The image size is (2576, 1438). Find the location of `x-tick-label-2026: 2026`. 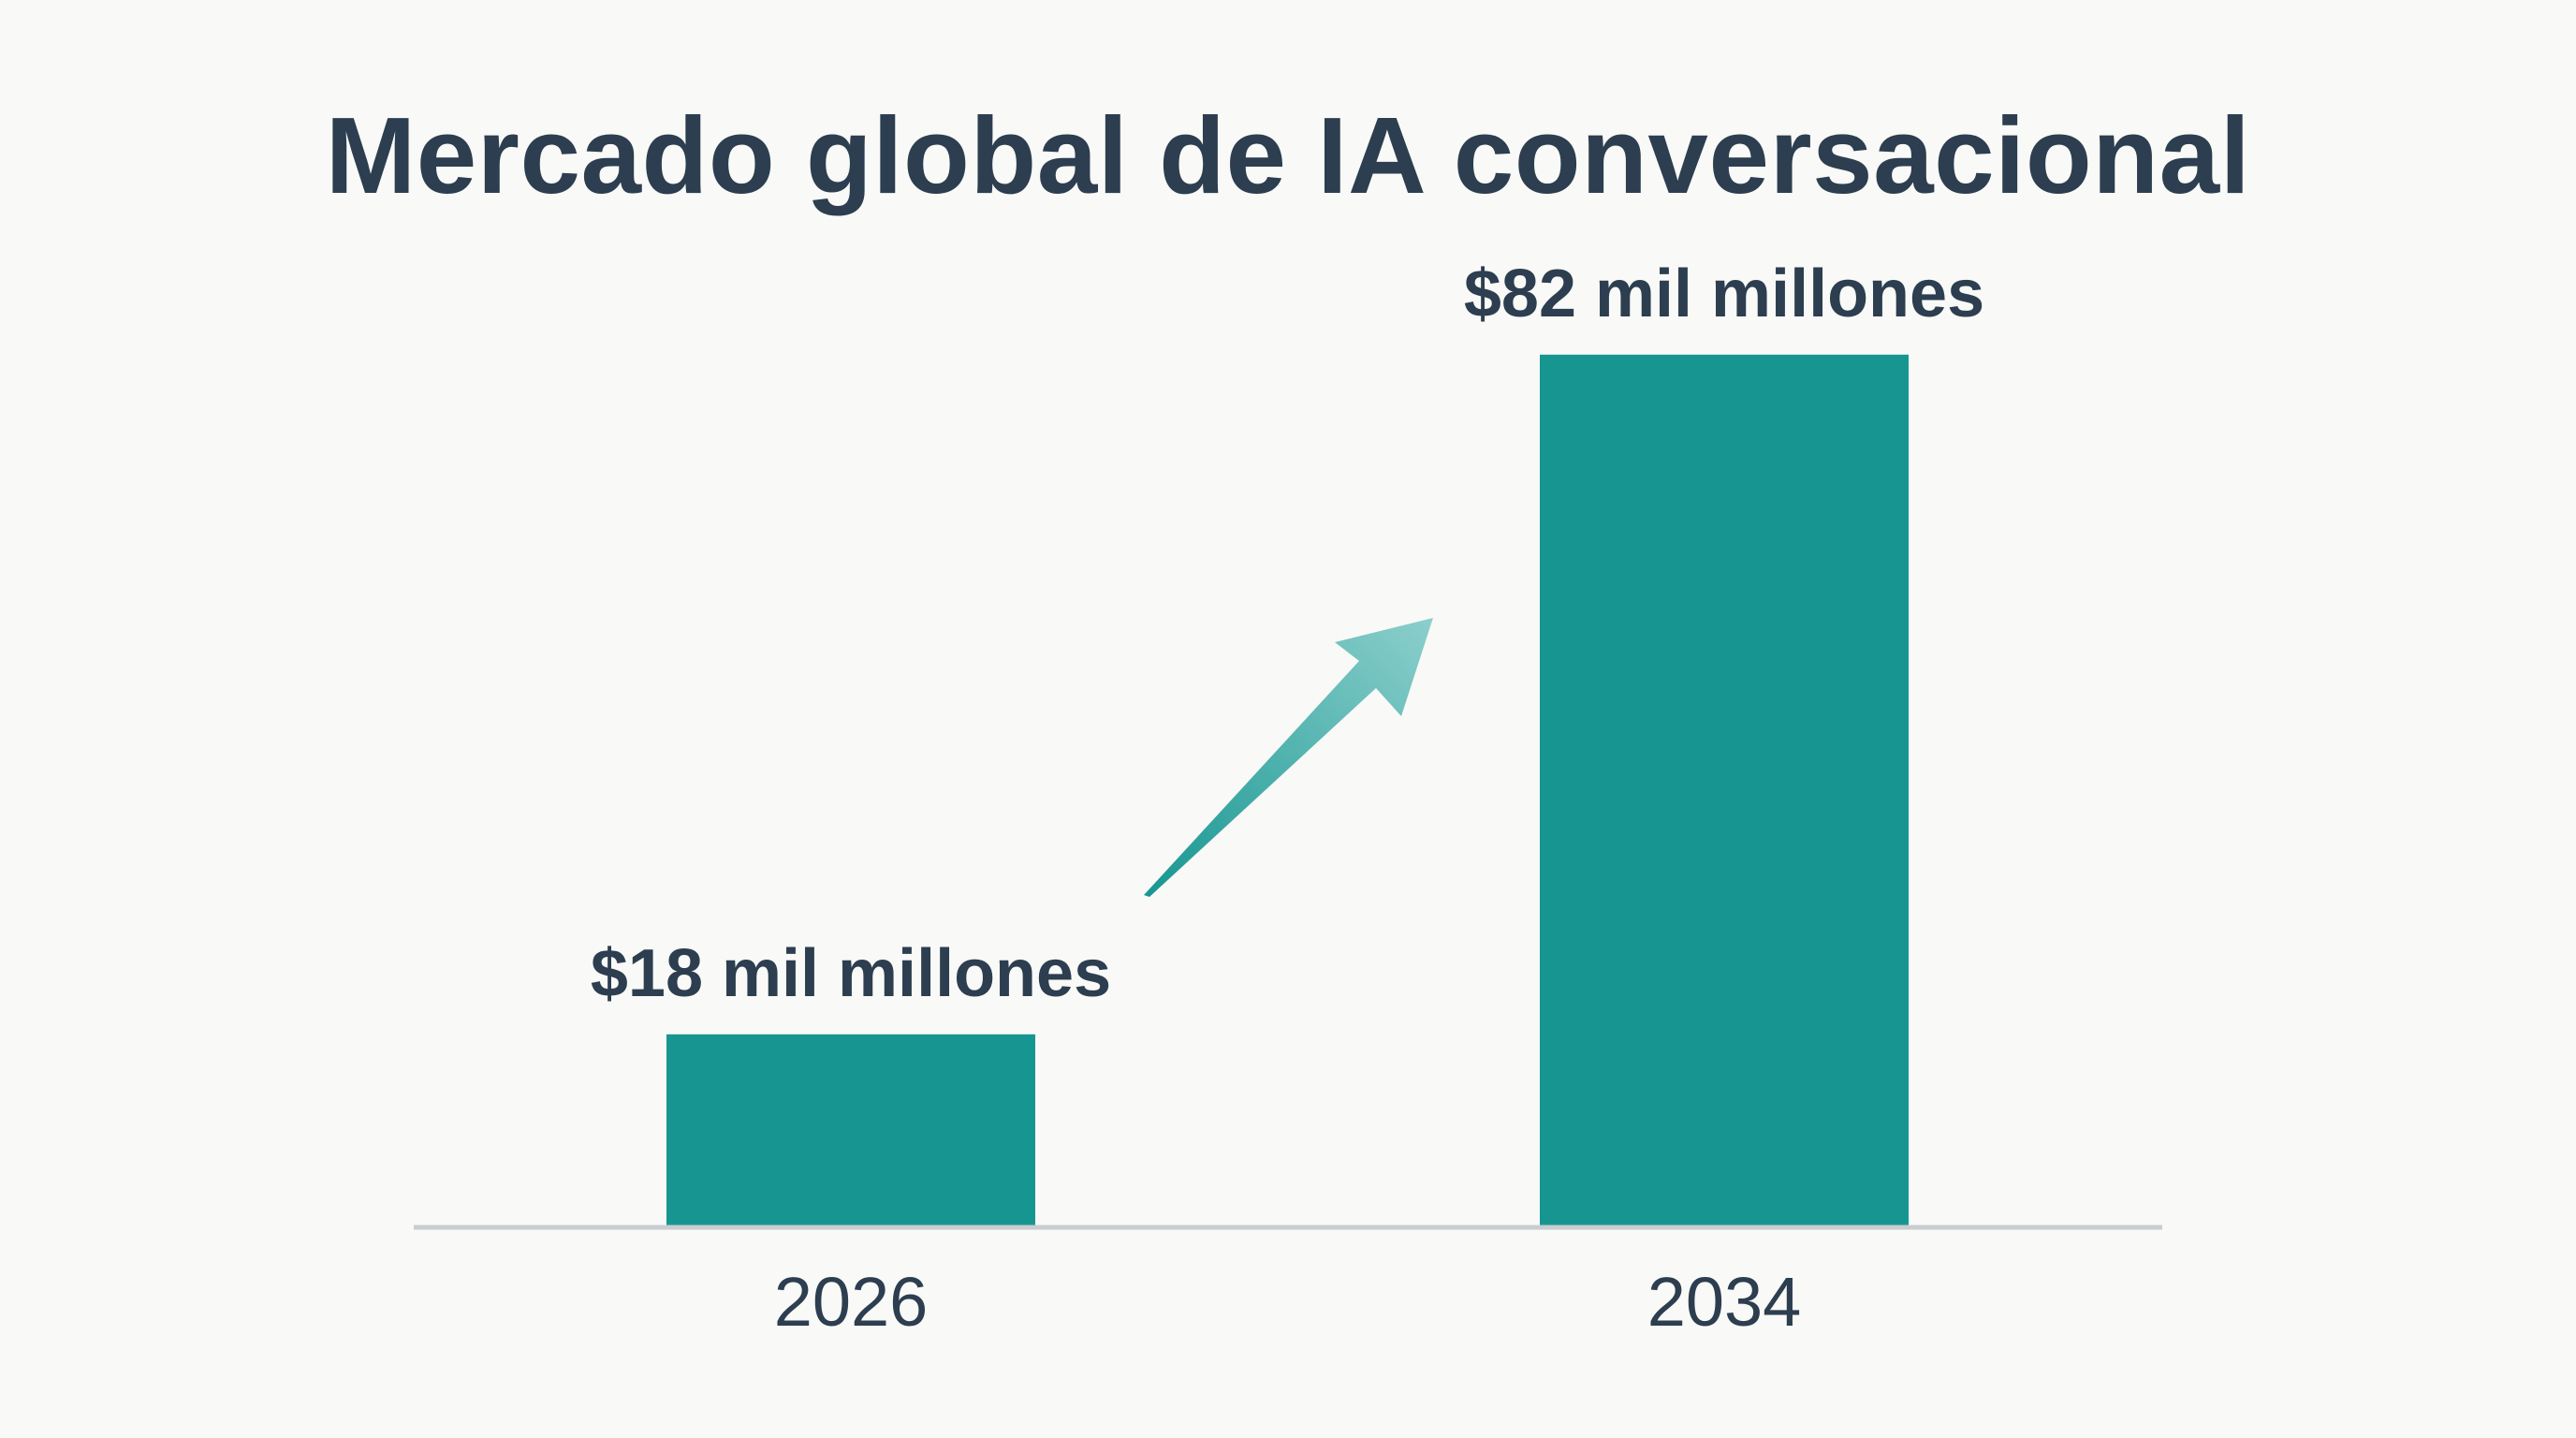

x-tick-label-2026: 2026 is located at coordinates (851, 1302).